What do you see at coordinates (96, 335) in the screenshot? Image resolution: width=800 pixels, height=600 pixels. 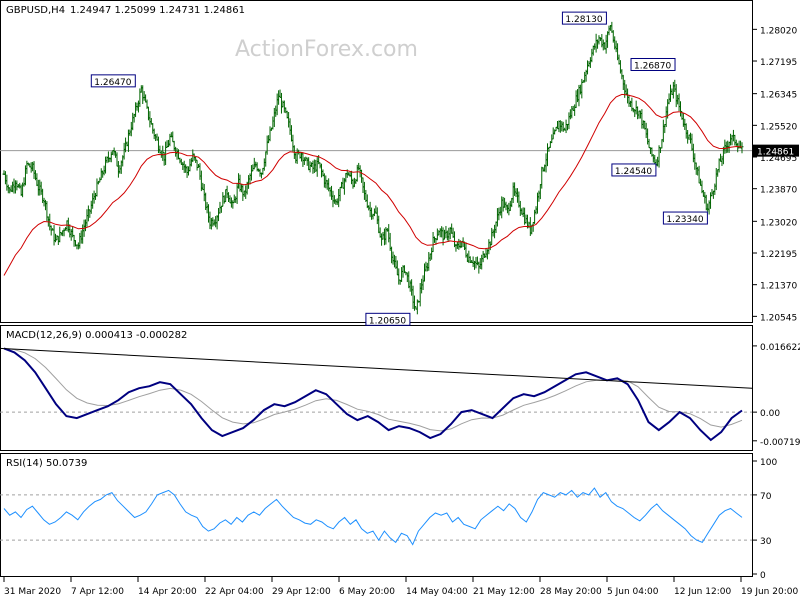 I see `macd-title: MACD(12,26,9) 0.000413 -0.000282` at bounding box center [96, 335].